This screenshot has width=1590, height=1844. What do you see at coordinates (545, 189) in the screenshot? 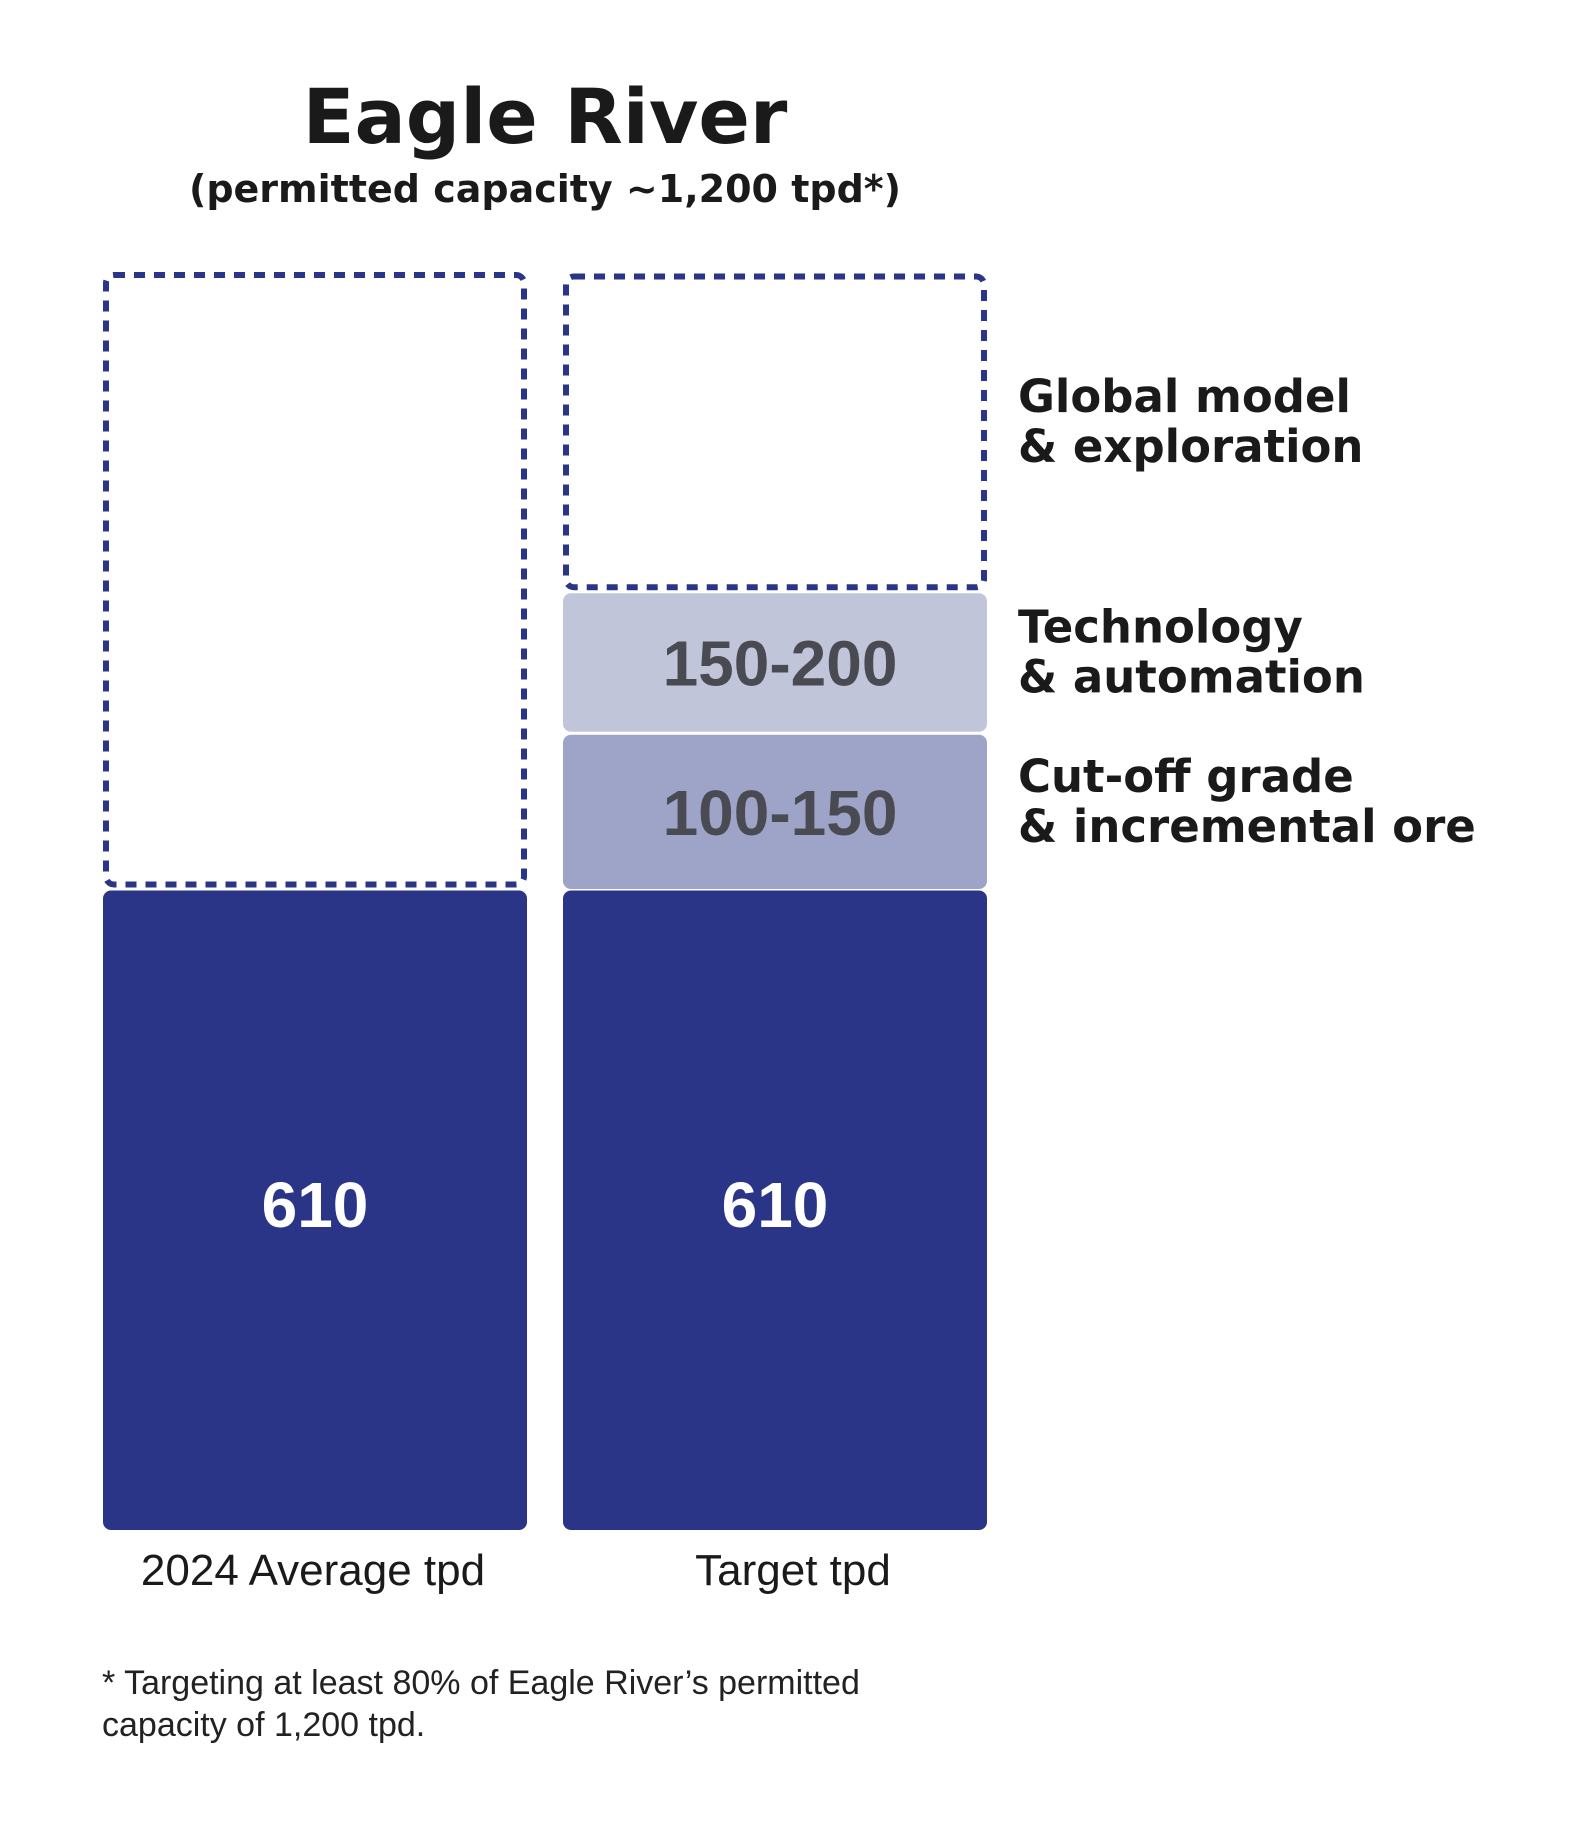
I see `chart-subtitle: (permitted capacity ~1,200 tpd*)` at bounding box center [545, 189].